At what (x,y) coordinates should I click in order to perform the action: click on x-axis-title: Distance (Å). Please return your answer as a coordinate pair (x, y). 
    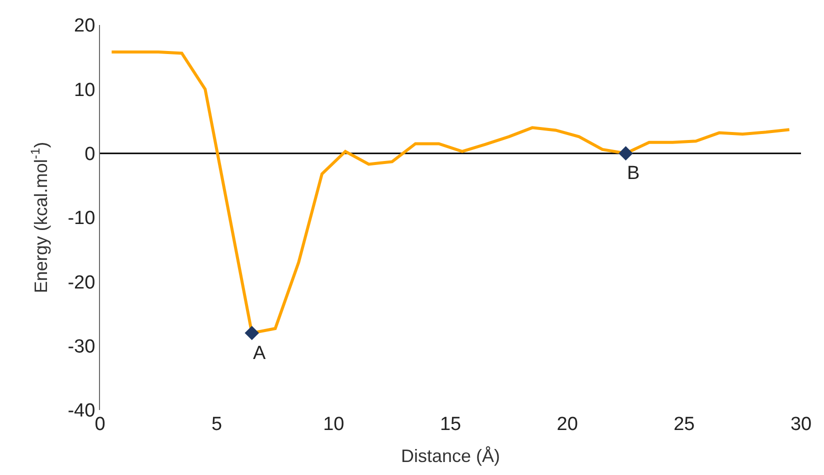
    Looking at the image, I should click on (450, 456).